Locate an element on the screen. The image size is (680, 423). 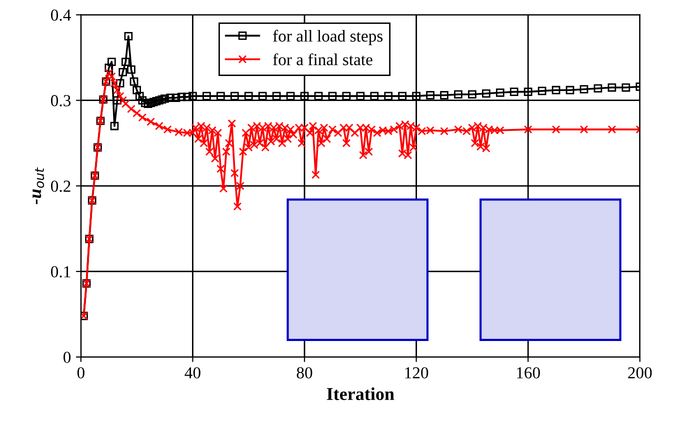
x-tick-label: 0 is located at coordinates (80, 372).